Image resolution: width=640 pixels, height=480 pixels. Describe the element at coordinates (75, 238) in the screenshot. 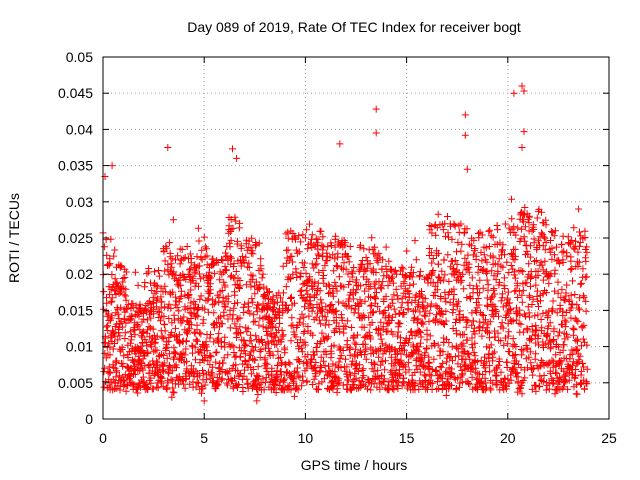

I see `y-tick-label: 0.025` at that location.